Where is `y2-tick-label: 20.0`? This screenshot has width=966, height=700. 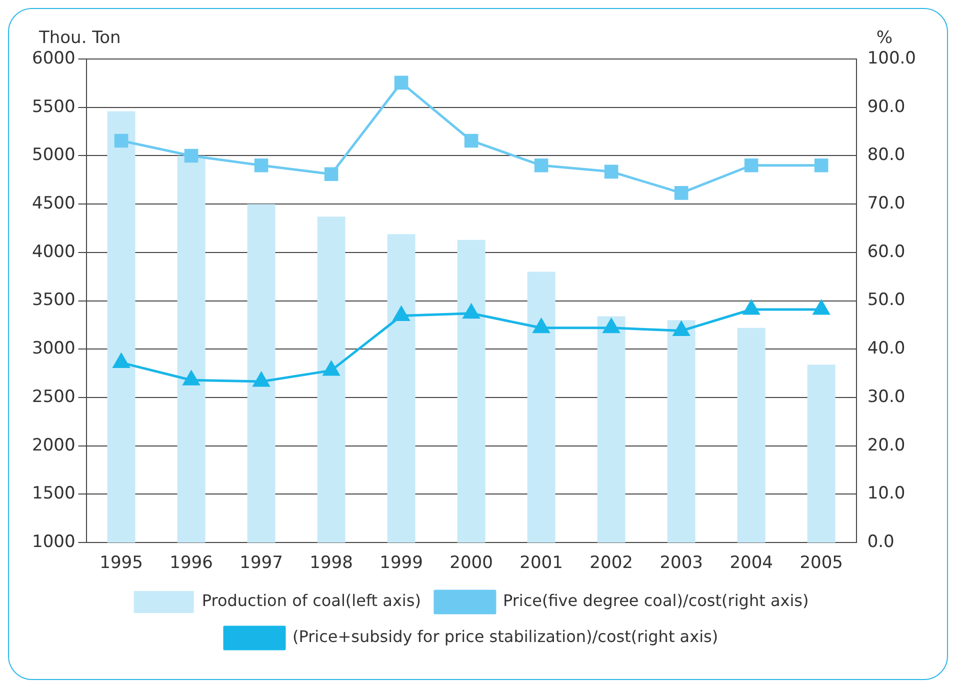 y2-tick-label: 20.0 is located at coordinates (886, 445).